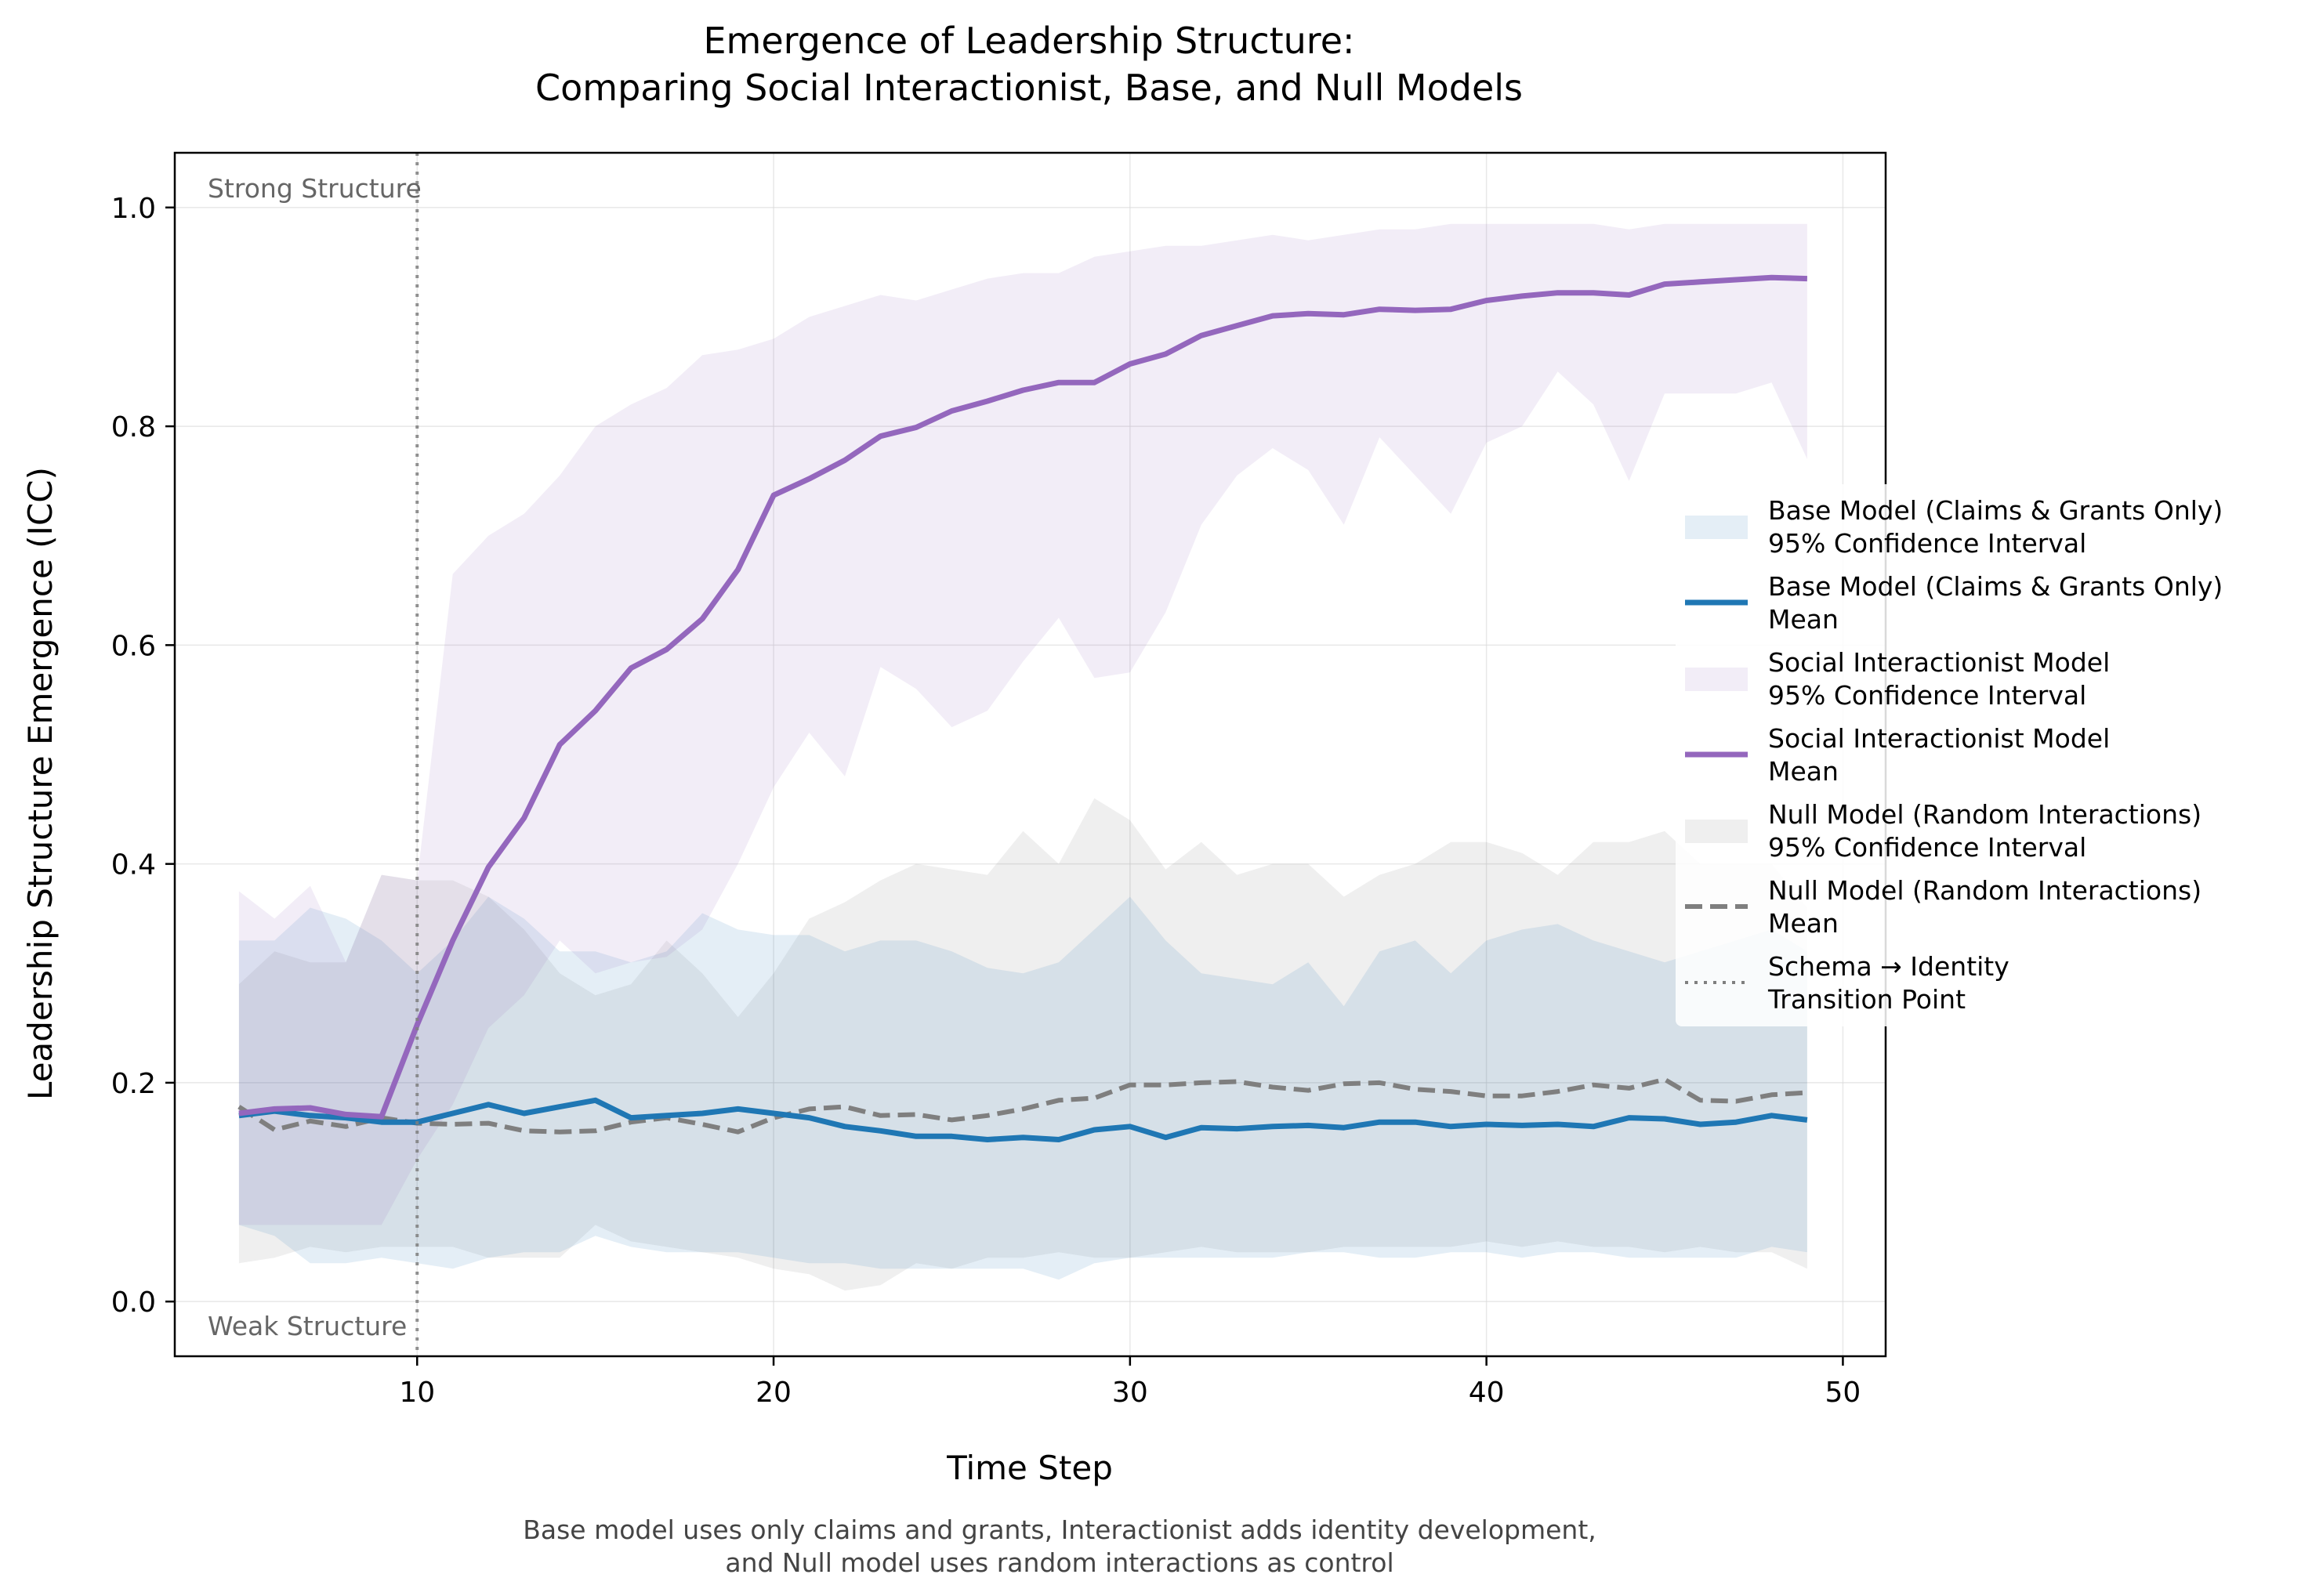 The width and height of the screenshot is (2312, 1596). I want to click on x-axis-ticks: 10 20 30 40 50, so click(1130, 1382).